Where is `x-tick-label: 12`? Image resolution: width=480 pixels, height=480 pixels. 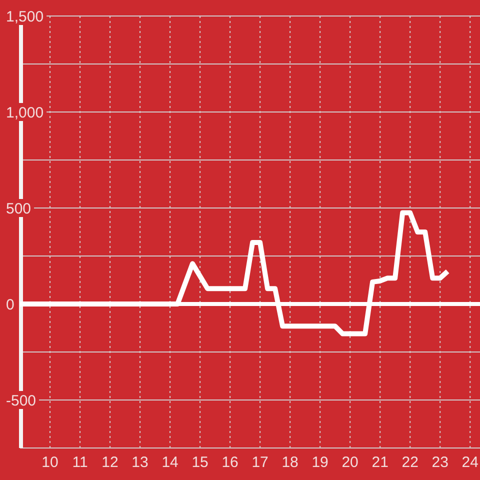 x-tick-label: 12 is located at coordinates (110, 462).